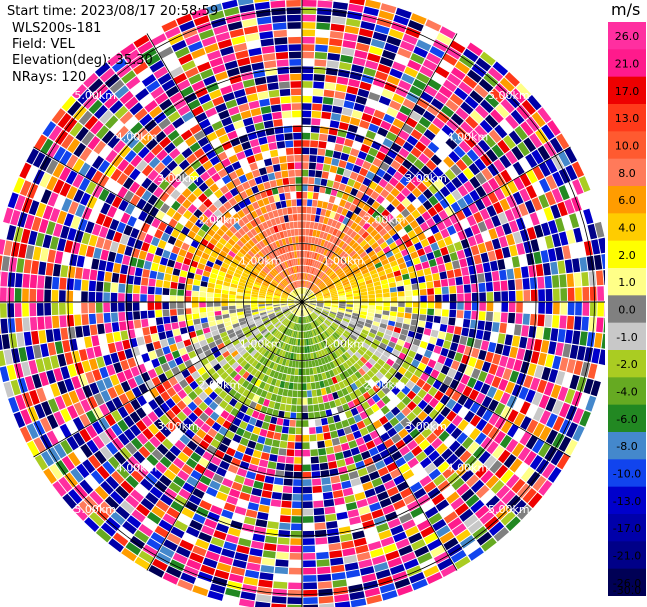  Describe the element at coordinates (137, 137) in the screenshot. I see `range-ring-label: 4.00km` at that location.